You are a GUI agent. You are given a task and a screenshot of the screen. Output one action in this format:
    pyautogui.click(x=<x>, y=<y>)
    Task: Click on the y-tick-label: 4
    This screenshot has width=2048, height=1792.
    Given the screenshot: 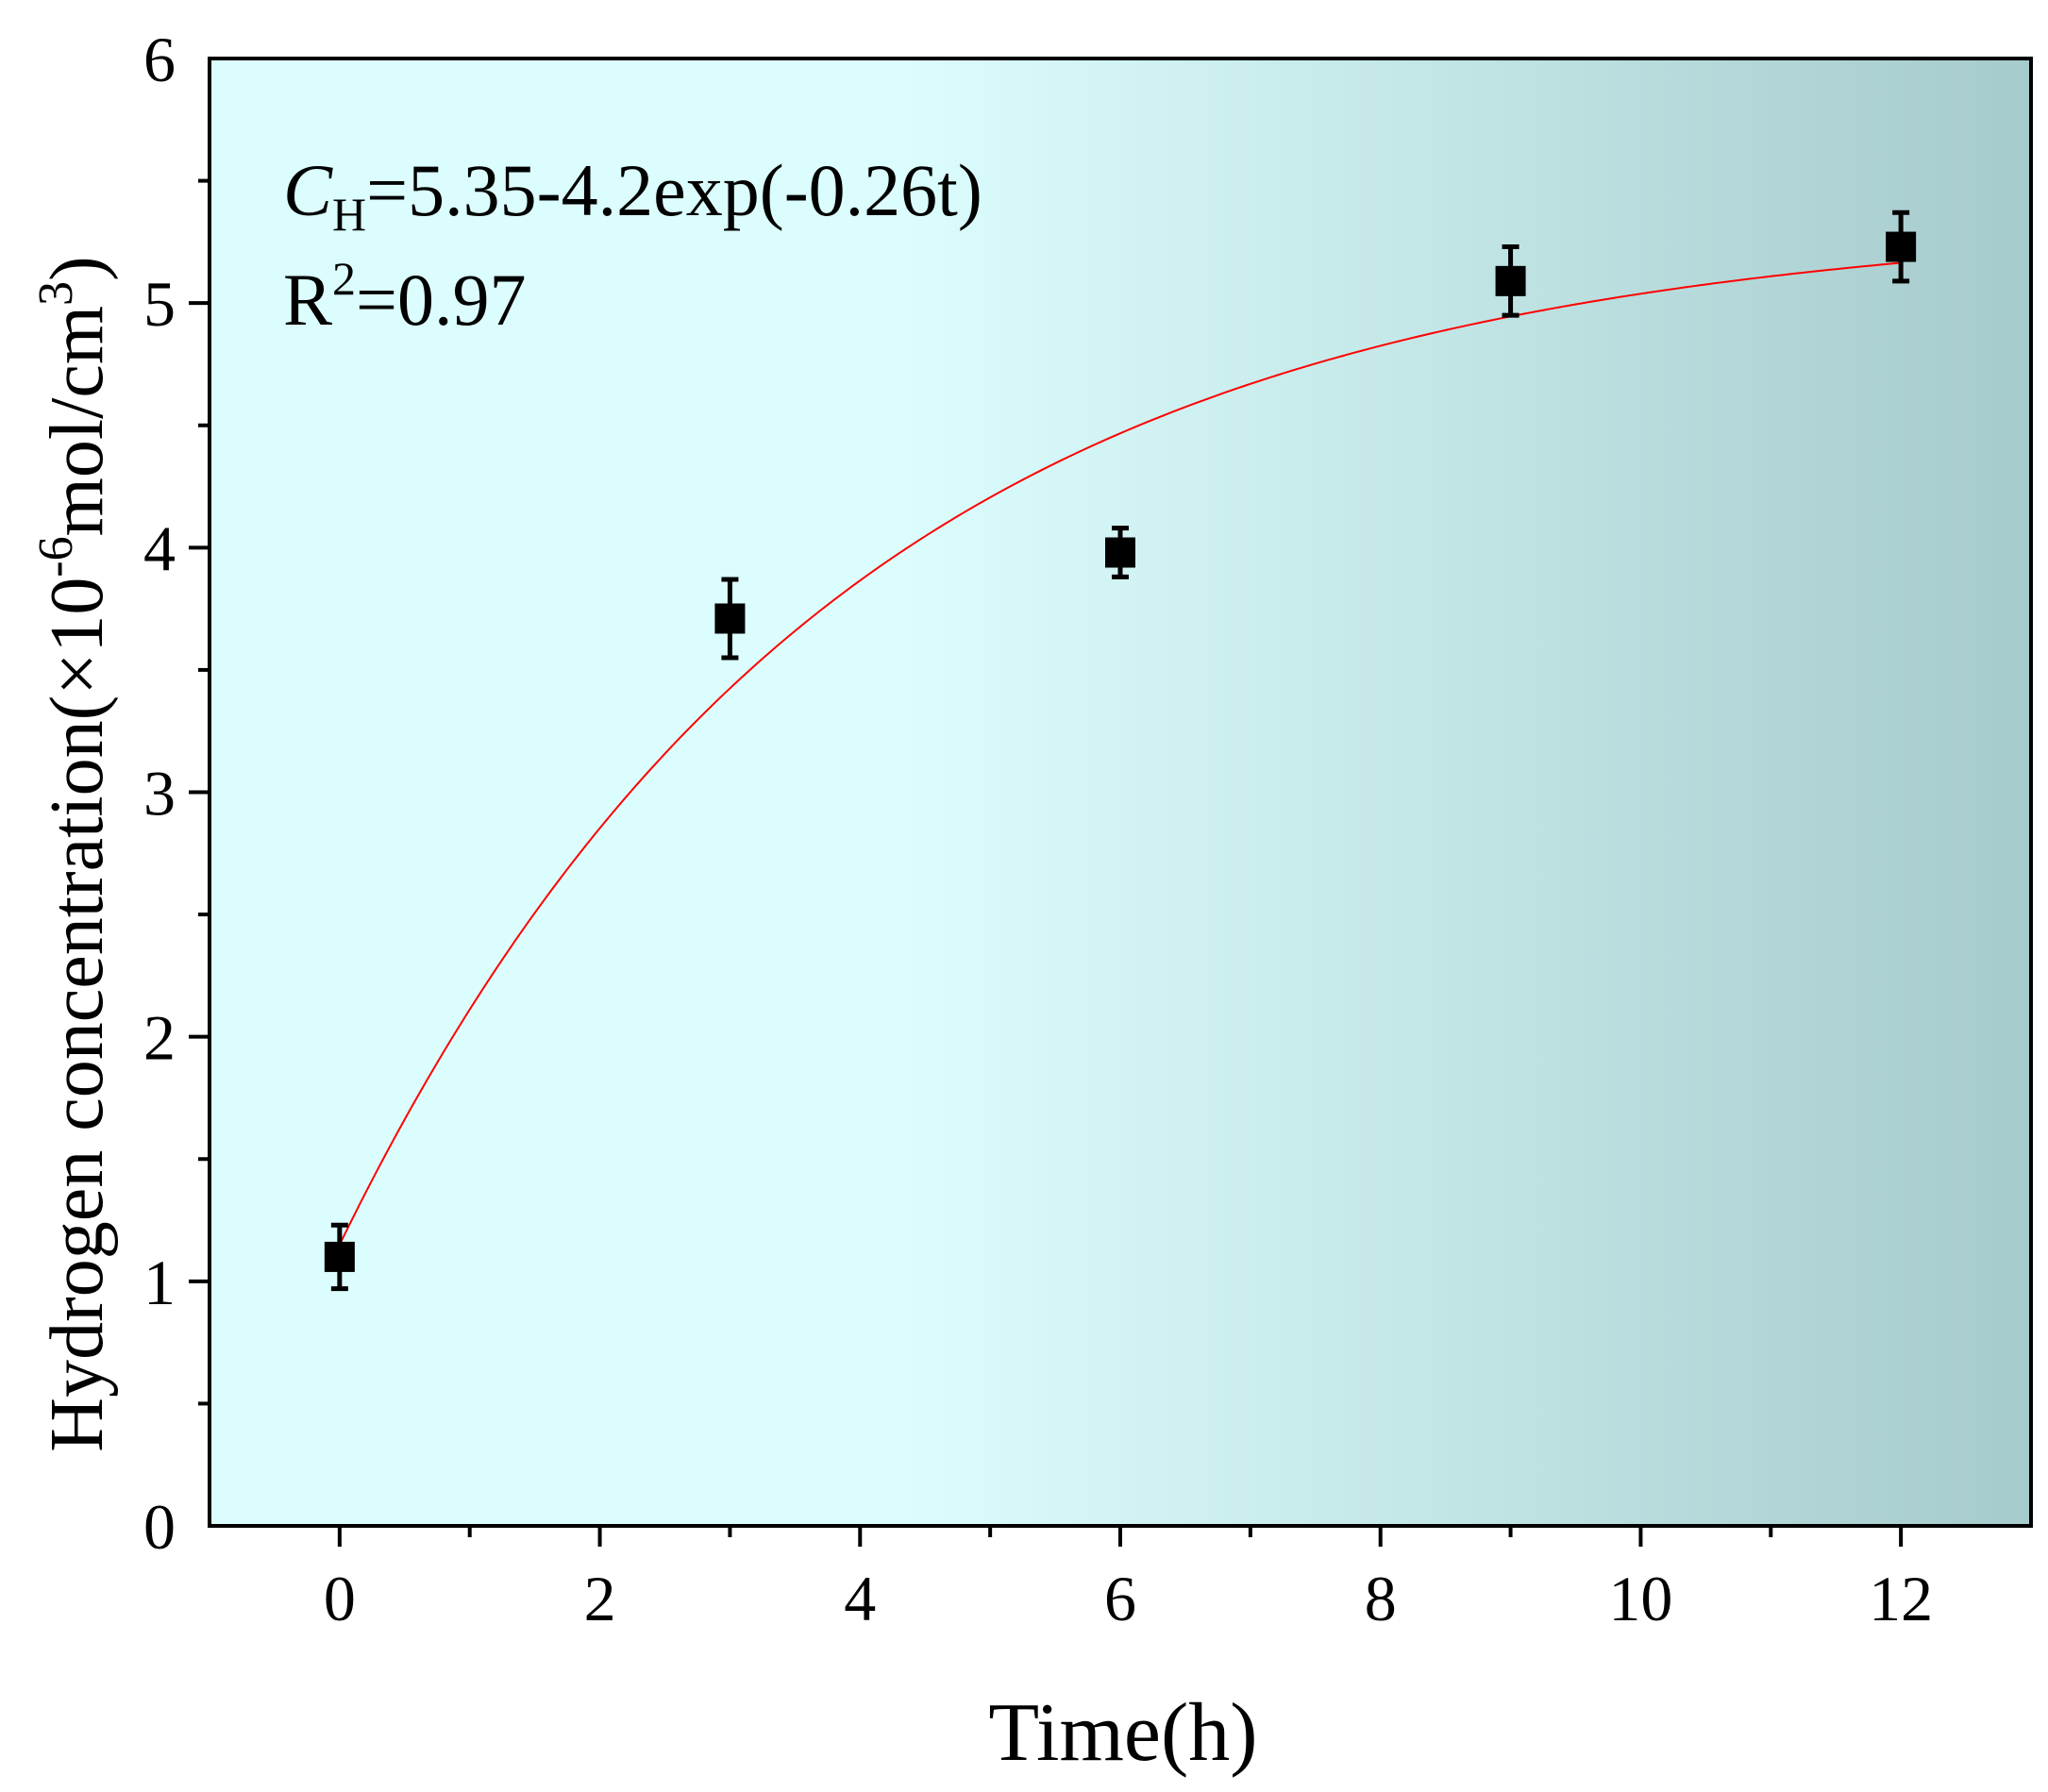 What is the action you would take?
    pyautogui.click(x=159, y=548)
    